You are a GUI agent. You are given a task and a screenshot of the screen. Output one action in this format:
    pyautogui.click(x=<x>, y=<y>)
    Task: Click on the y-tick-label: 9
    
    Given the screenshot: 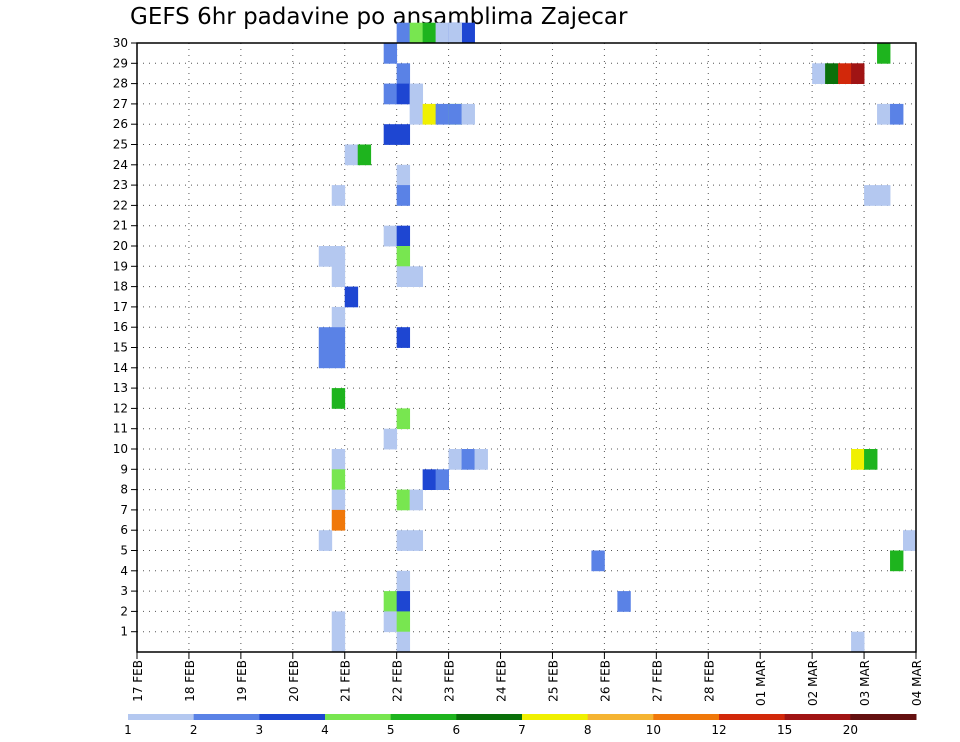 What is the action you would take?
    pyautogui.click(x=124, y=469)
    